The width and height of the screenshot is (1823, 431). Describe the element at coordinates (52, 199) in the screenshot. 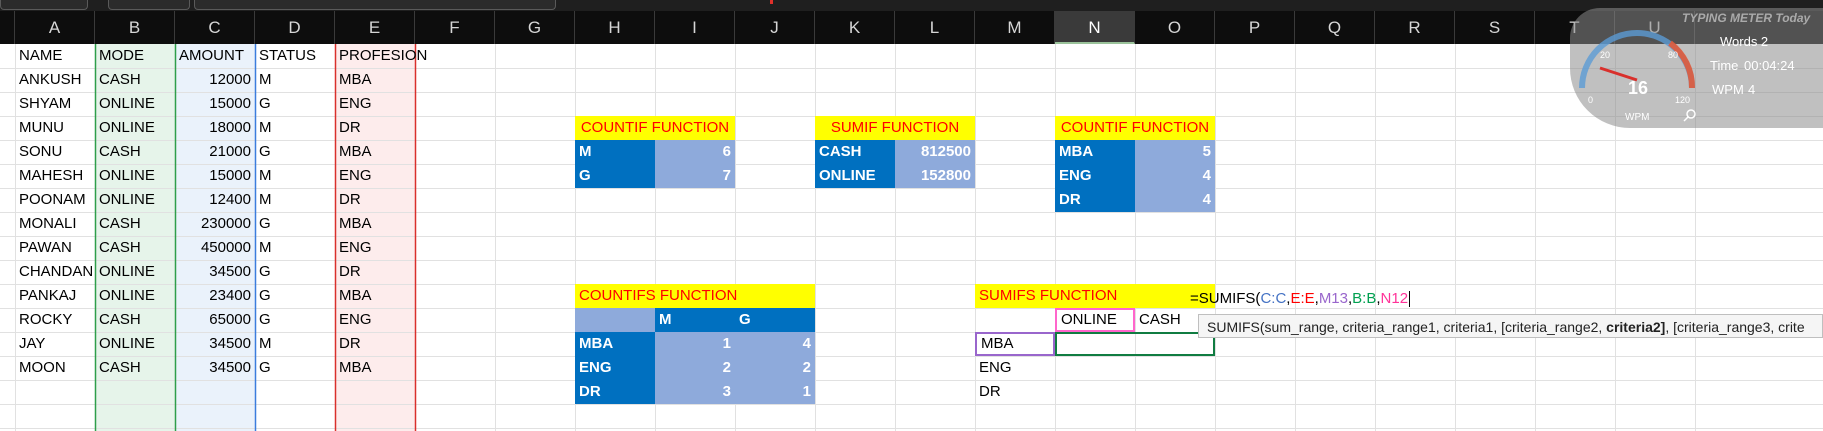

I see `data-cell-name: POONAM` at that location.